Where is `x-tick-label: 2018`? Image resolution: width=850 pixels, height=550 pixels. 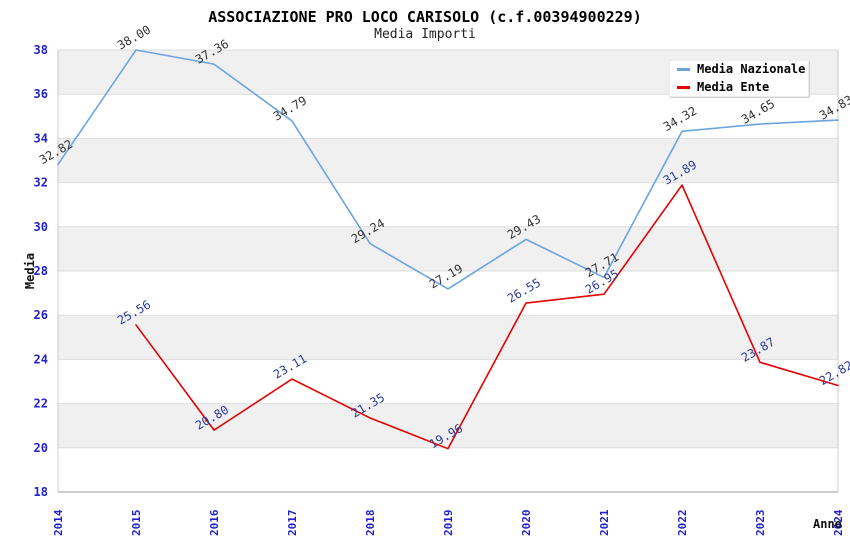
x-tick-label: 2018 is located at coordinates (370, 523).